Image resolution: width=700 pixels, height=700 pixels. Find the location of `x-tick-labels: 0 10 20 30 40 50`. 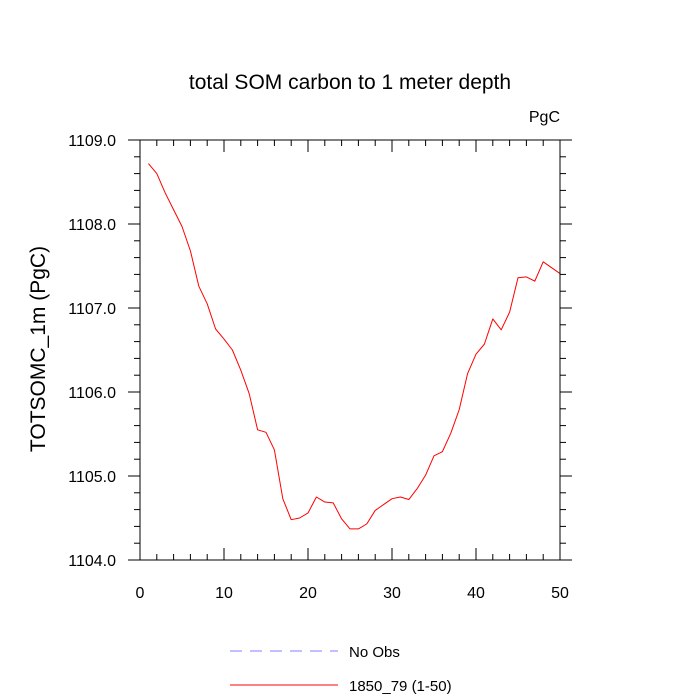

x-tick-labels: 0 10 20 30 40 50 is located at coordinates (352, 593).